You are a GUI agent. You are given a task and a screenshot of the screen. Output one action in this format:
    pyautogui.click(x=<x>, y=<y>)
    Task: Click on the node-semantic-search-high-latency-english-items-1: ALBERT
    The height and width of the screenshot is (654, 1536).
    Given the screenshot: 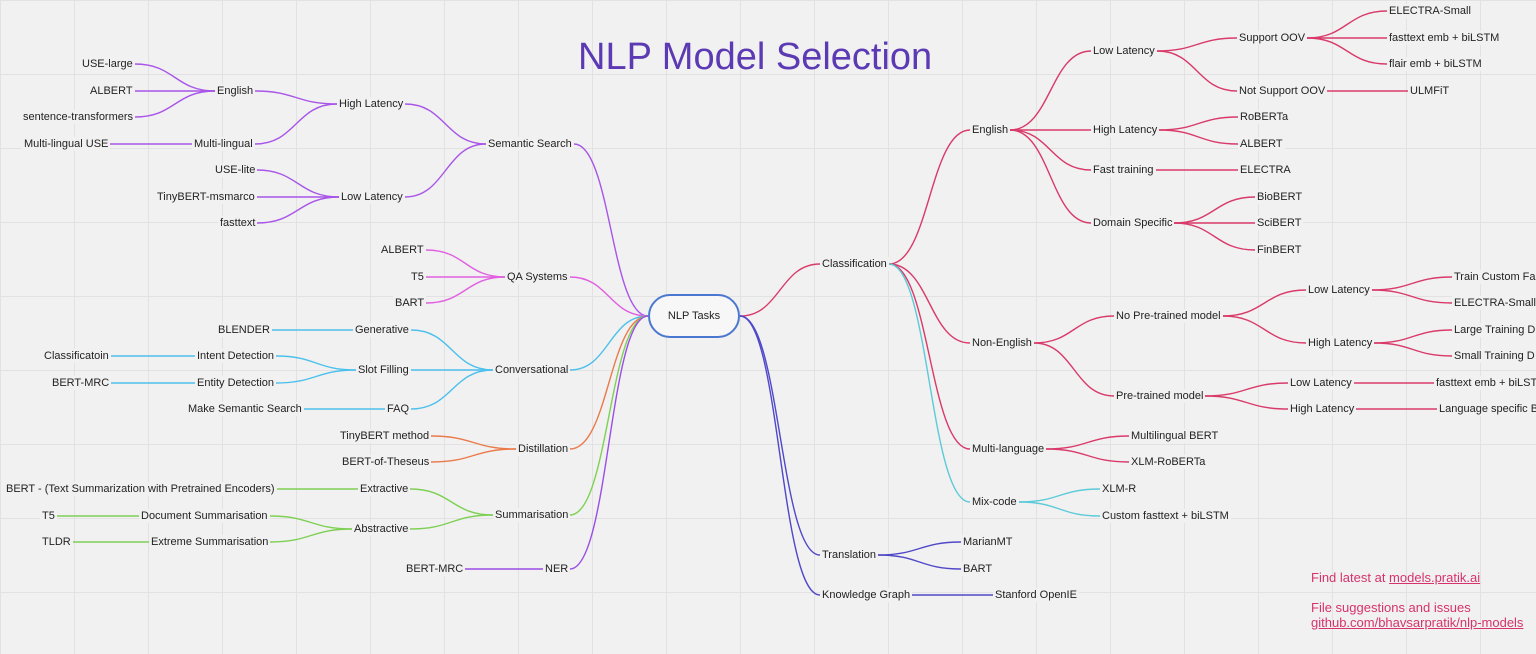 What is the action you would take?
    pyautogui.click(x=111, y=91)
    